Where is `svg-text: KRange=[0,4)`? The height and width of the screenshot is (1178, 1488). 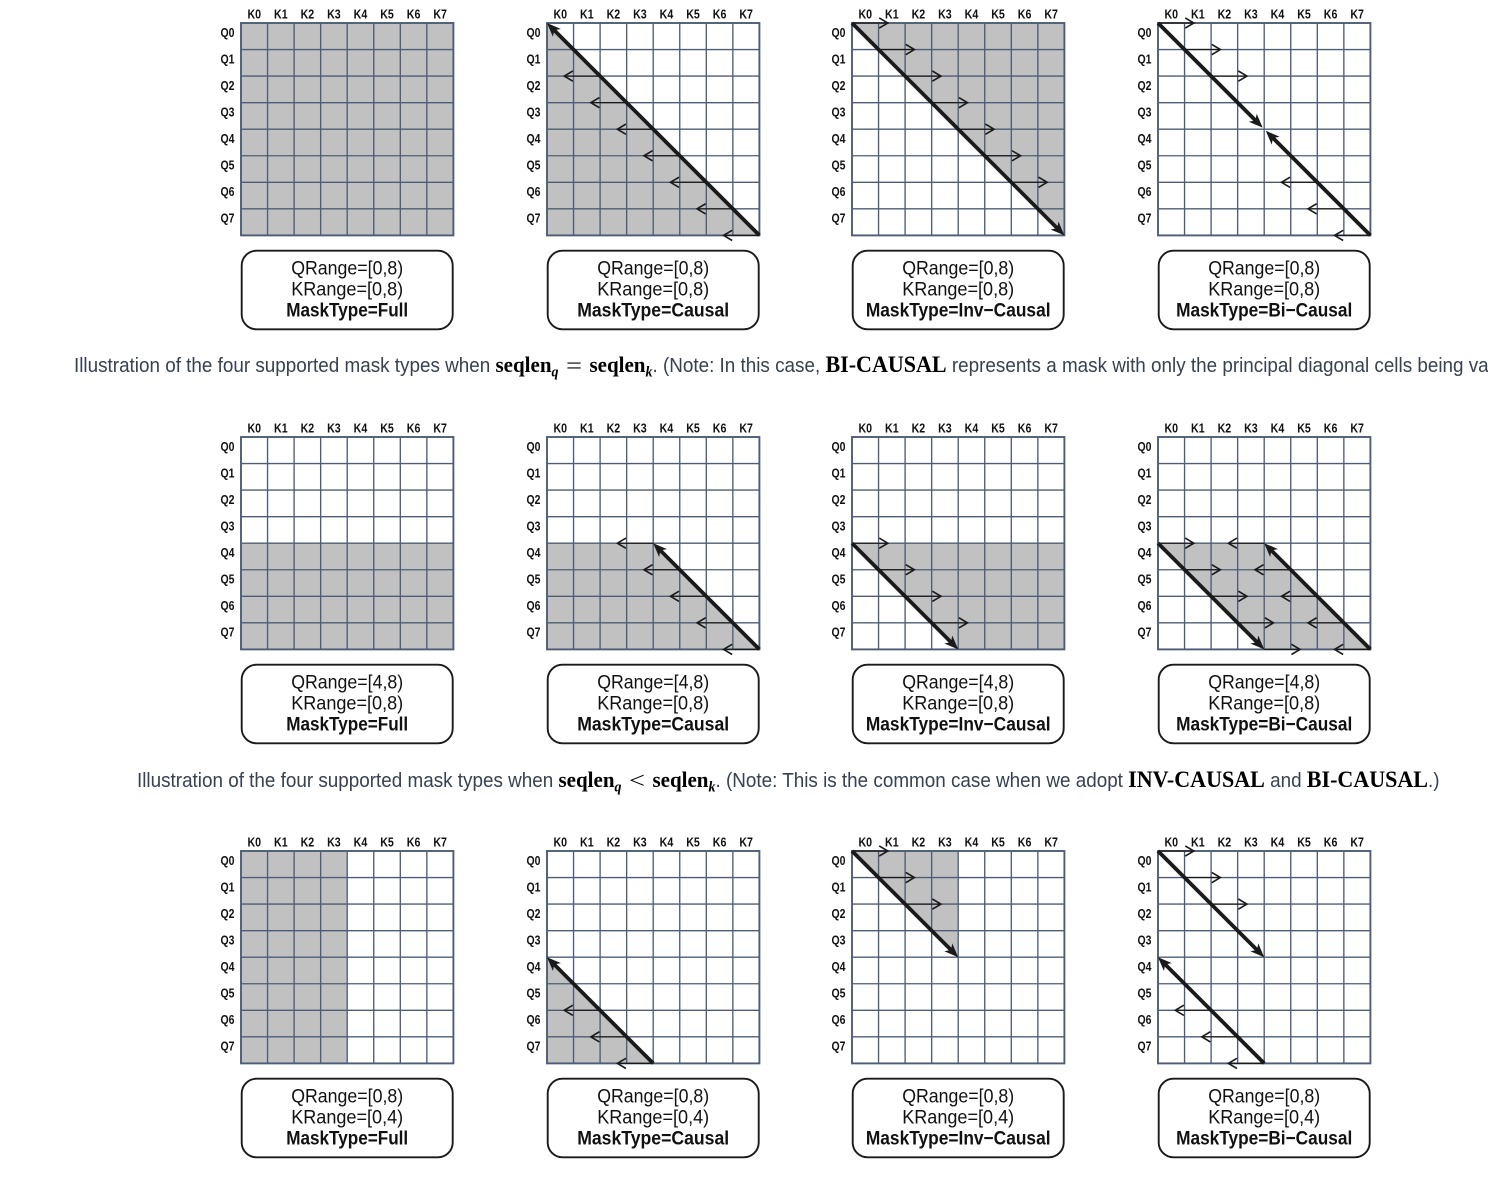
svg-text: KRange=[0,4) is located at coordinates (1264, 1117).